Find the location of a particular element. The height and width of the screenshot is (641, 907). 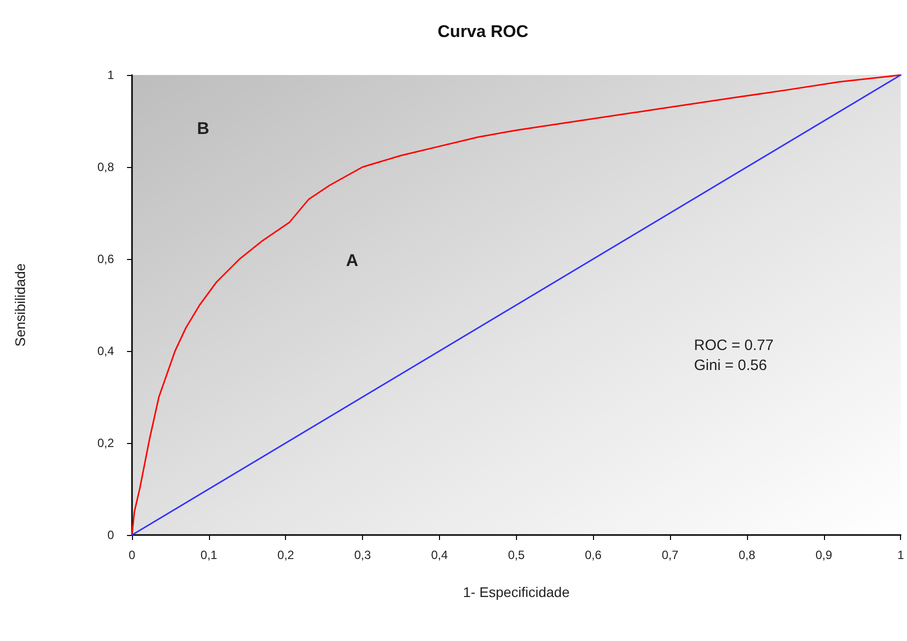

y-tick-label: 0,2 is located at coordinates (105, 443).